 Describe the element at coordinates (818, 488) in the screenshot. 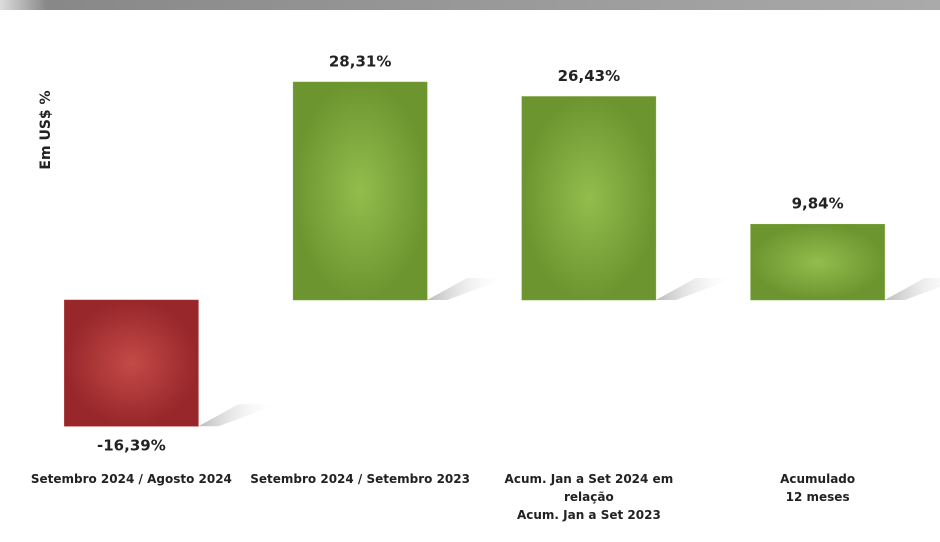

I see `x-tick-label: Acumulado 12 meses` at that location.